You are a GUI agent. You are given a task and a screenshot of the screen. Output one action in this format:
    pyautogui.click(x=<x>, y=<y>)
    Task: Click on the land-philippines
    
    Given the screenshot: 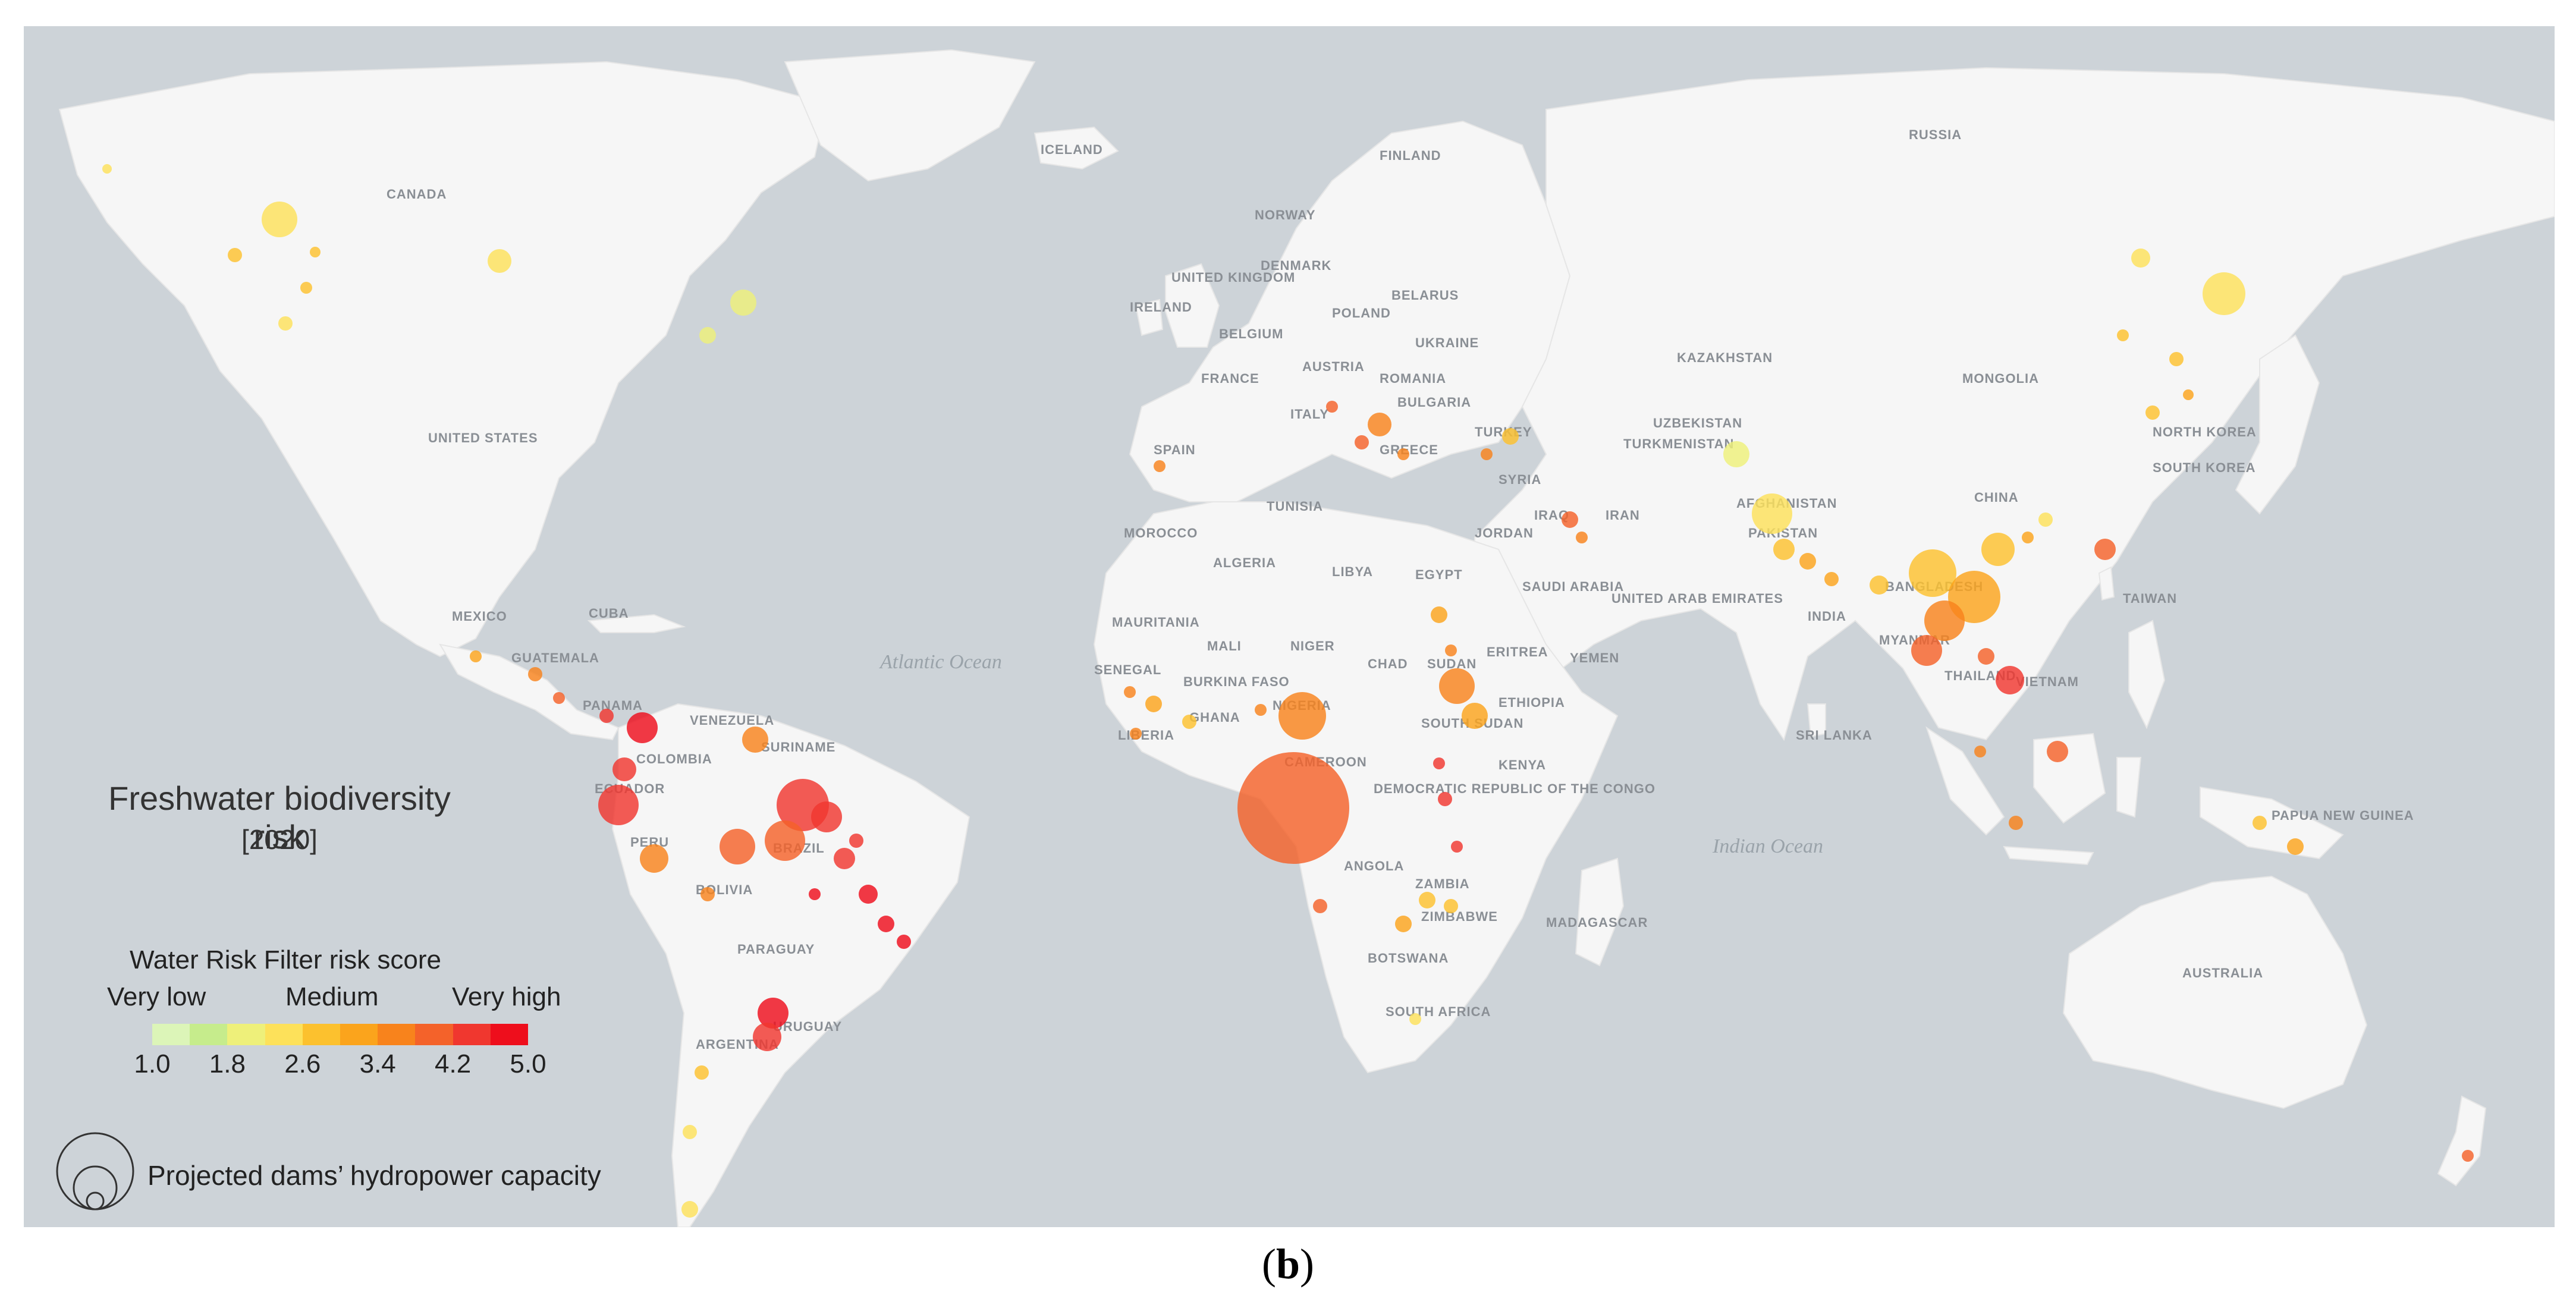 What is the action you would take?
    pyautogui.click(x=2147, y=675)
    